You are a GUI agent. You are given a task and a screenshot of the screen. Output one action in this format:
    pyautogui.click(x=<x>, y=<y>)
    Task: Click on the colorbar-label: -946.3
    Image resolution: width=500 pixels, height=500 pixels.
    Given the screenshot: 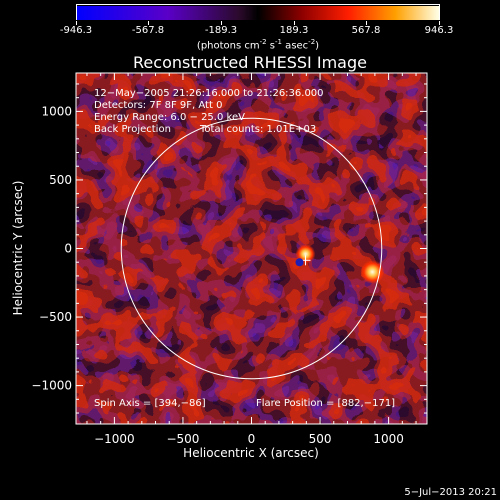 What is the action you would take?
    pyautogui.click(x=76, y=30)
    